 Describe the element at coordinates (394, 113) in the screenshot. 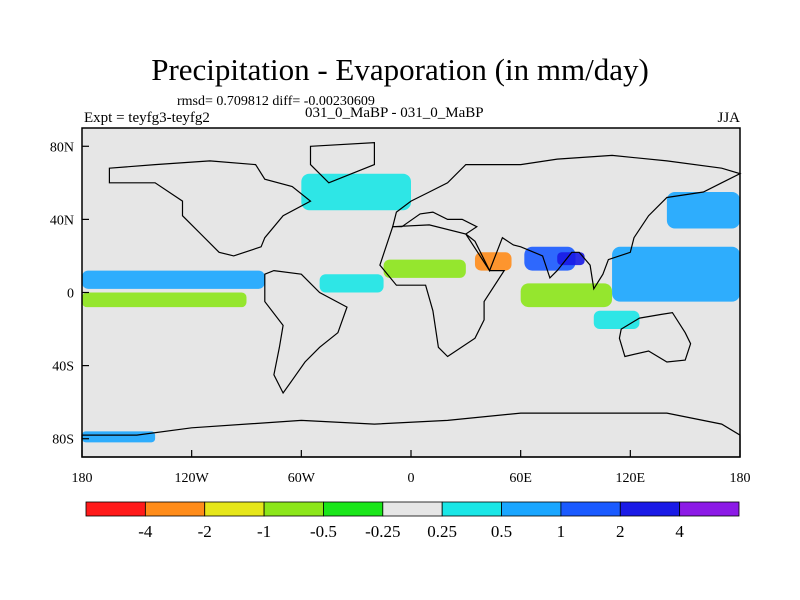

I see `center-label: 031_0_MaBP - 031_0_MaBP` at that location.